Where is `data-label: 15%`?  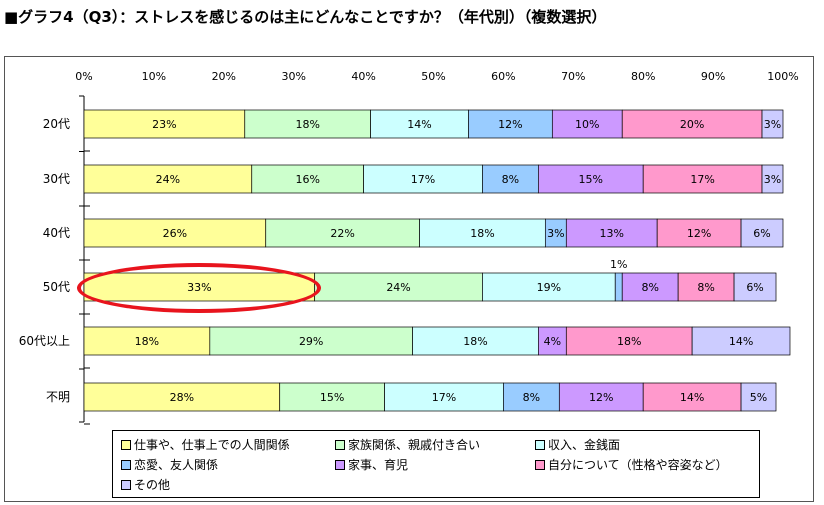
data-label: 15% is located at coordinates (332, 397).